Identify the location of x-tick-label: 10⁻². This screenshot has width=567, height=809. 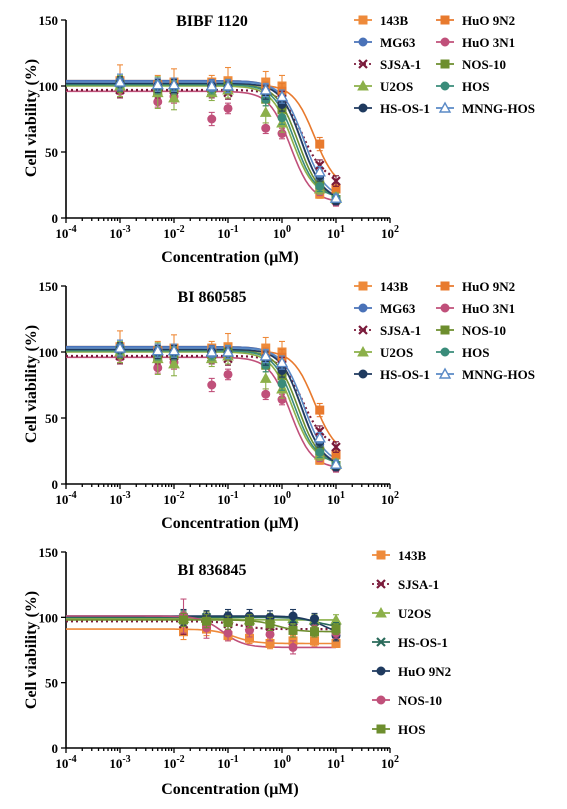
(173, 498).